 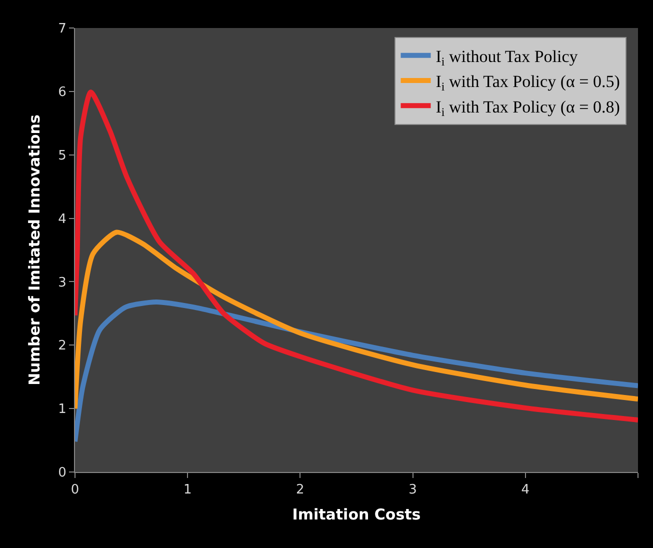 I want to click on y-tick-label: 3, so click(x=62, y=282).